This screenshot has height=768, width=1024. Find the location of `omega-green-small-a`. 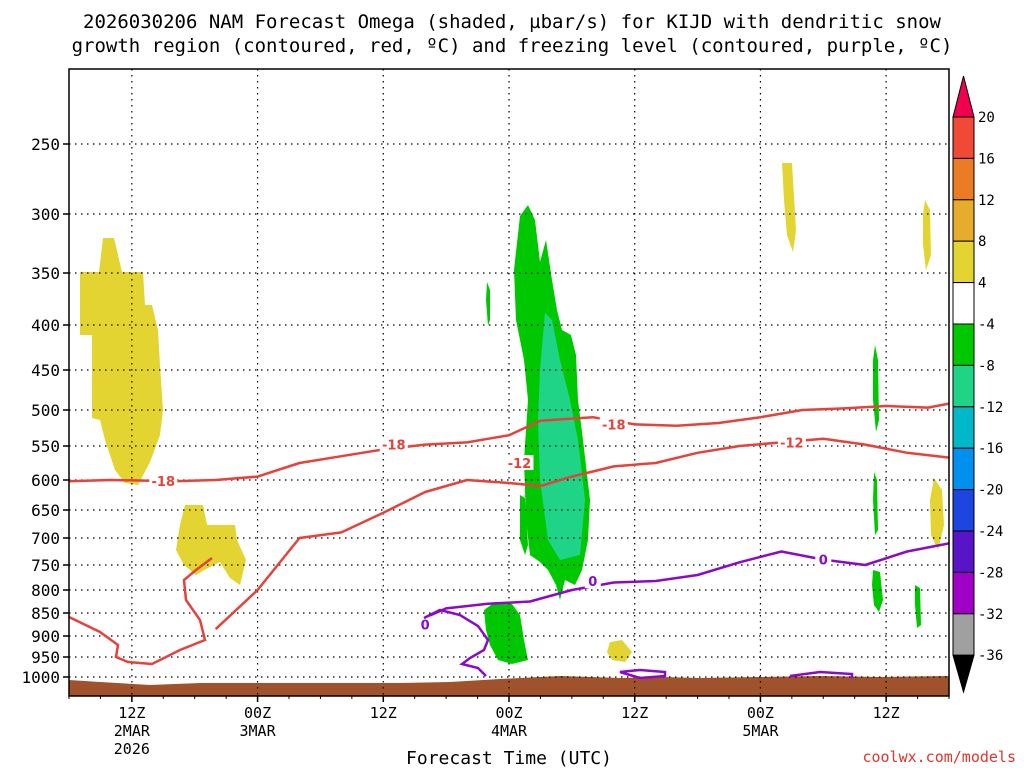

omega-green-small-a is located at coordinates (488, 304).